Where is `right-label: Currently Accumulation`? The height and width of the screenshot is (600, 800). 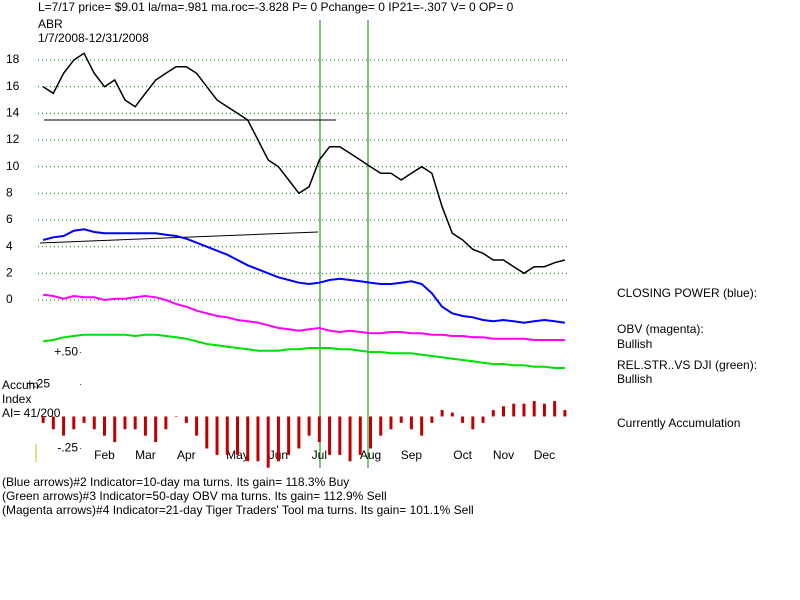
right-label: Currently Accumulation is located at coordinates (678, 423).